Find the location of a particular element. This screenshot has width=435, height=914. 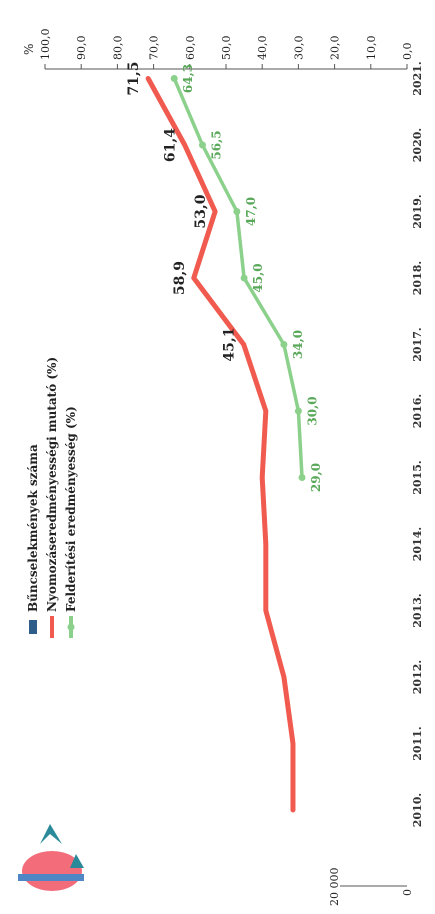

x-tick-label: 2020. is located at coordinates (417, 145).